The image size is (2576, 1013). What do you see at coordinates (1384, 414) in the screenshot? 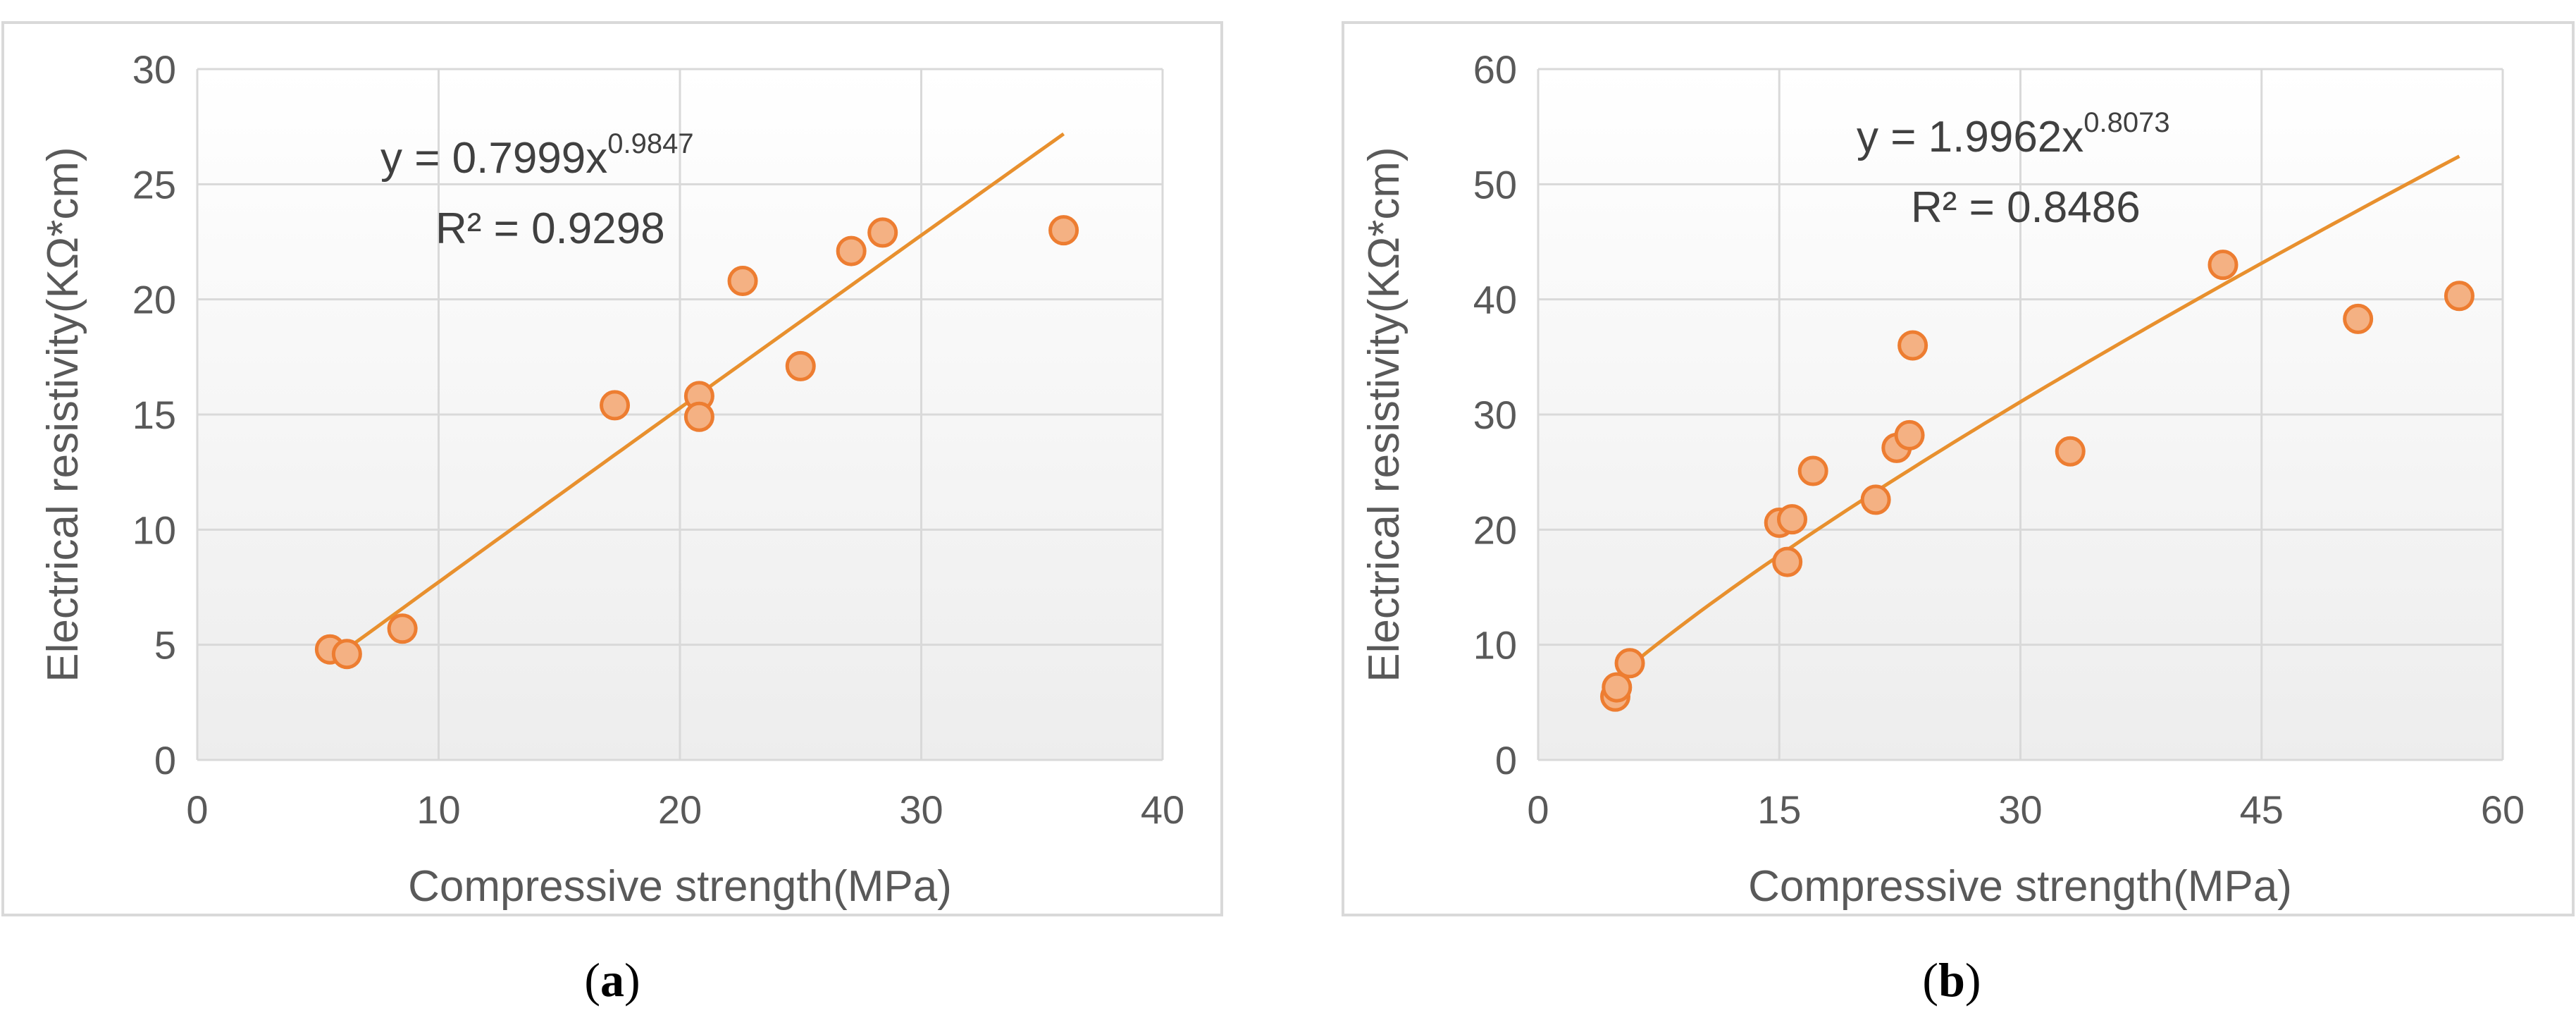
I see `y-axis-title-b: Electrical resistivity(KΩ*cm)` at bounding box center [1384, 414].